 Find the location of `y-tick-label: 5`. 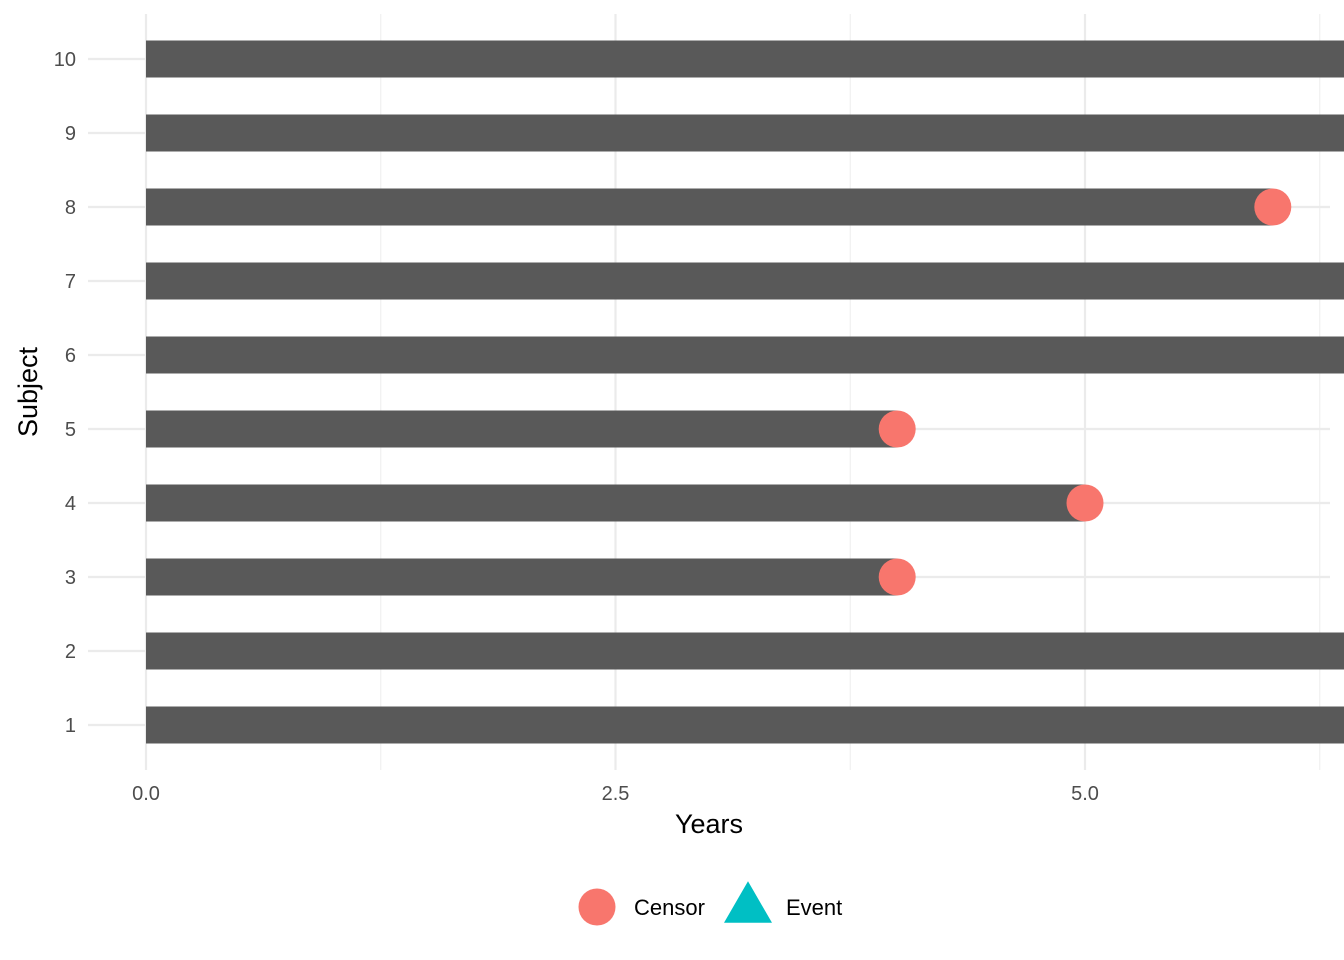

y-tick-label: 5 is located at coordinates (70, 430).